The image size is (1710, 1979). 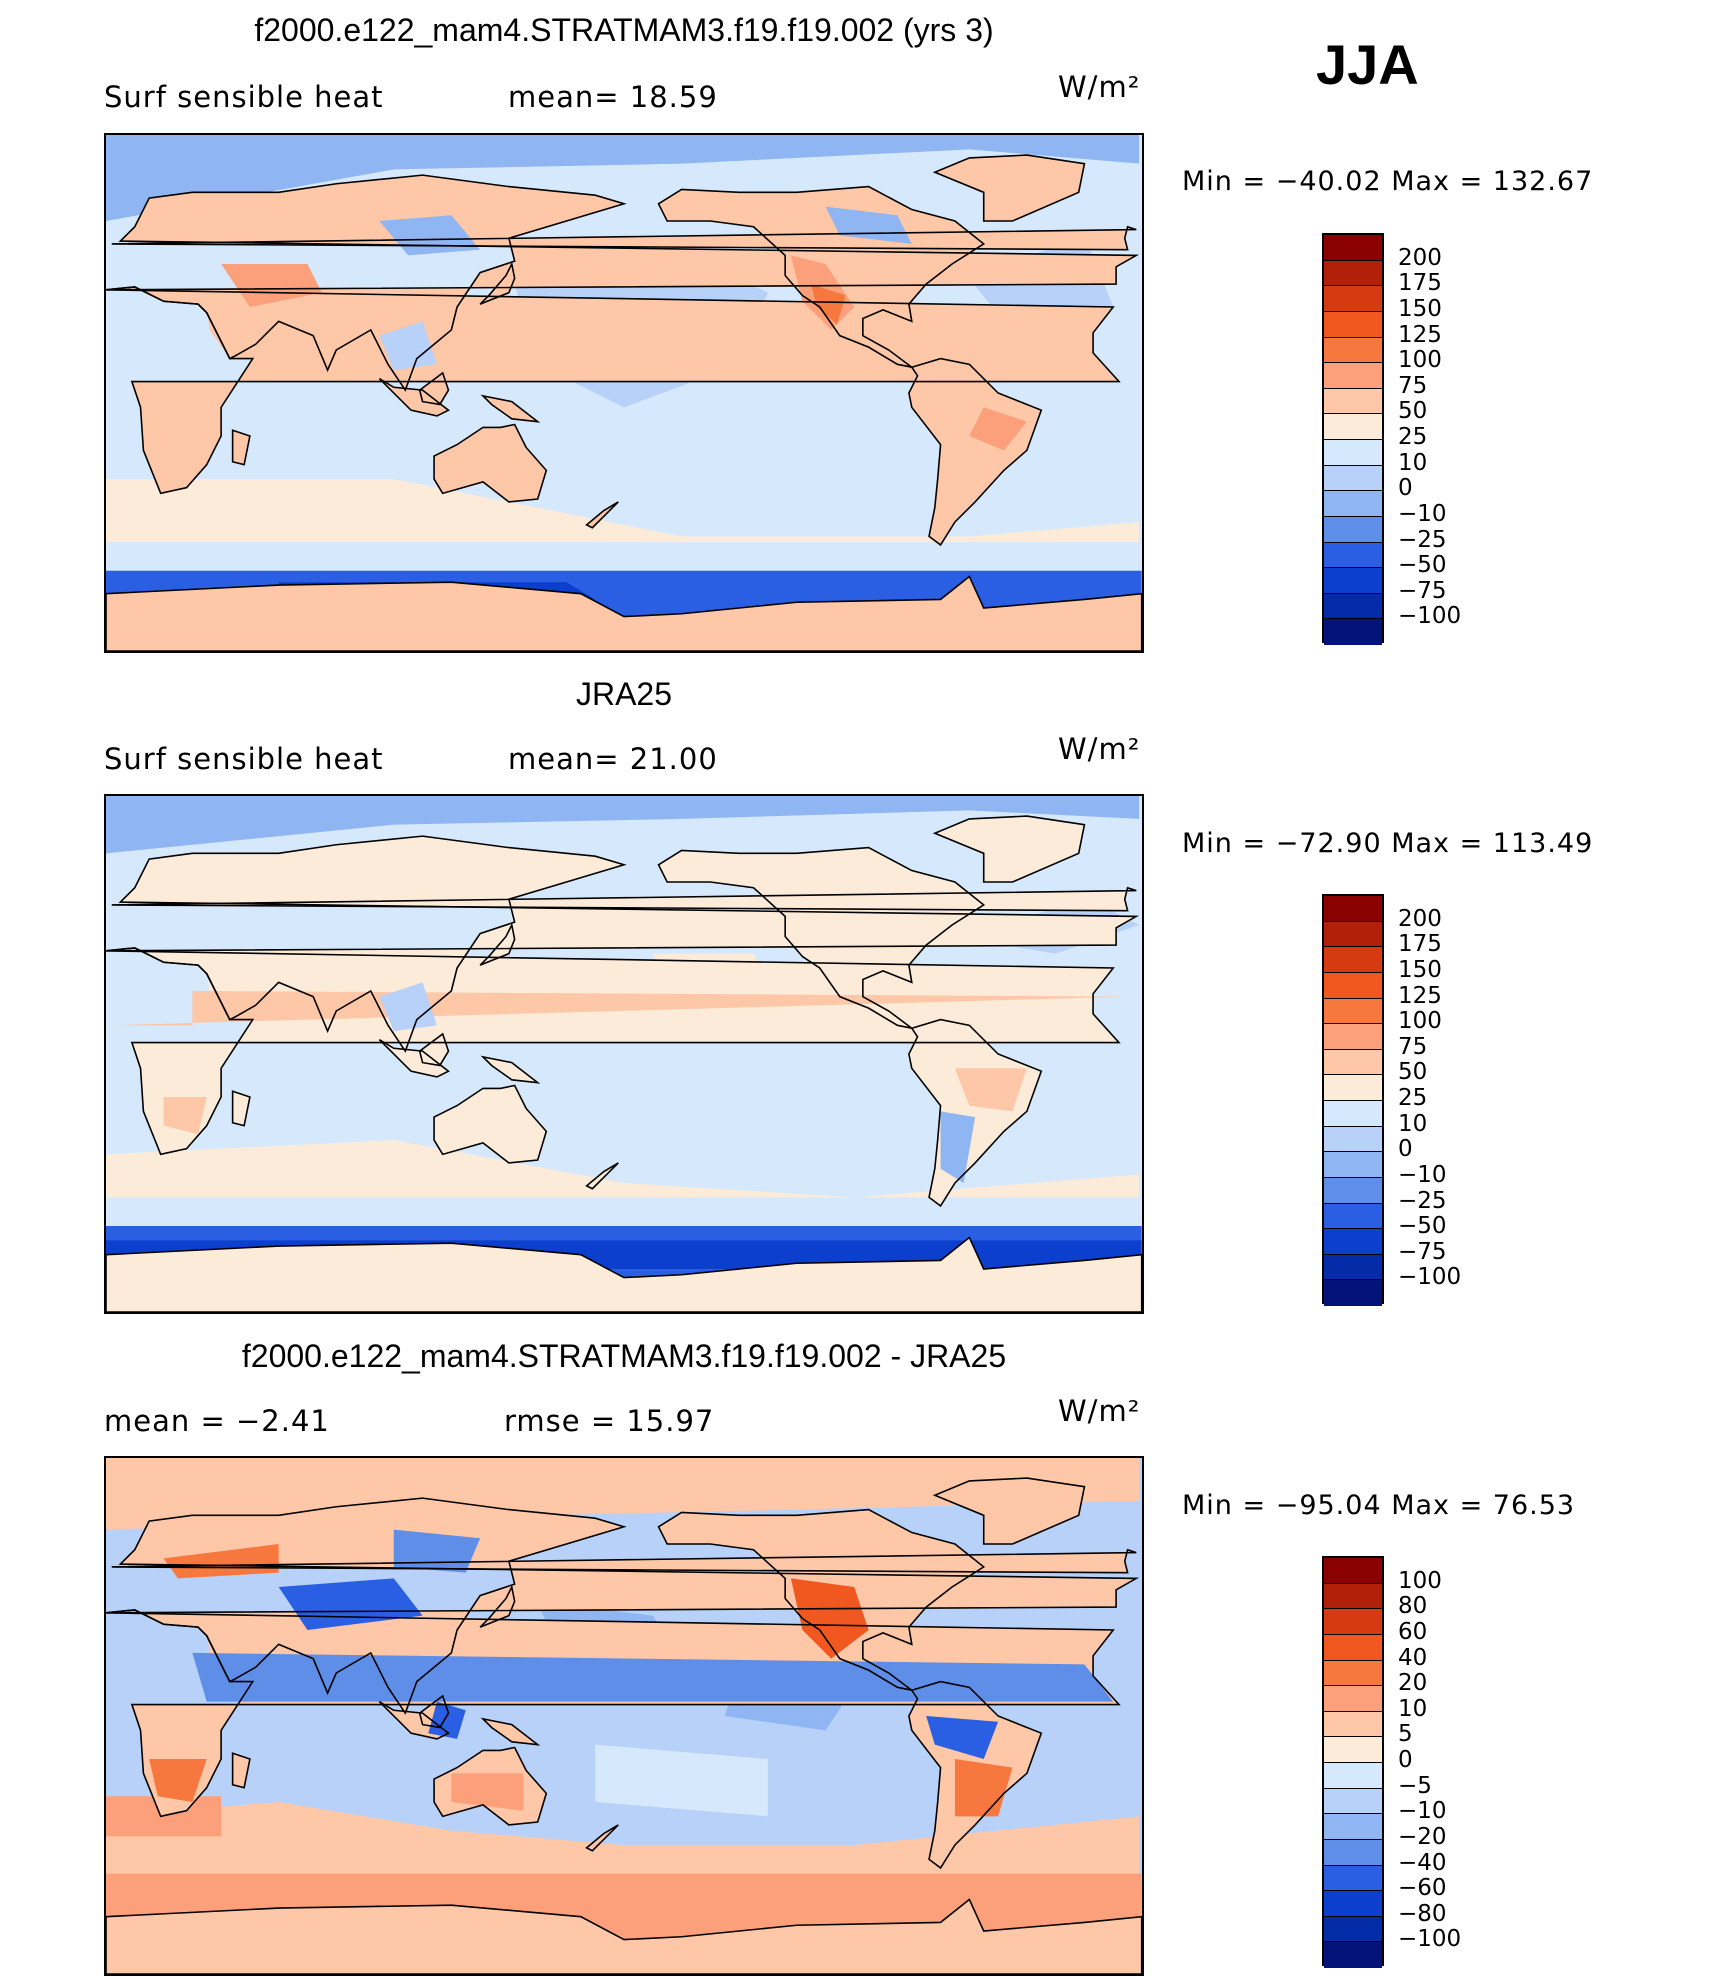 I want to click on coastline-namerica, so click(x=821, y=1599).